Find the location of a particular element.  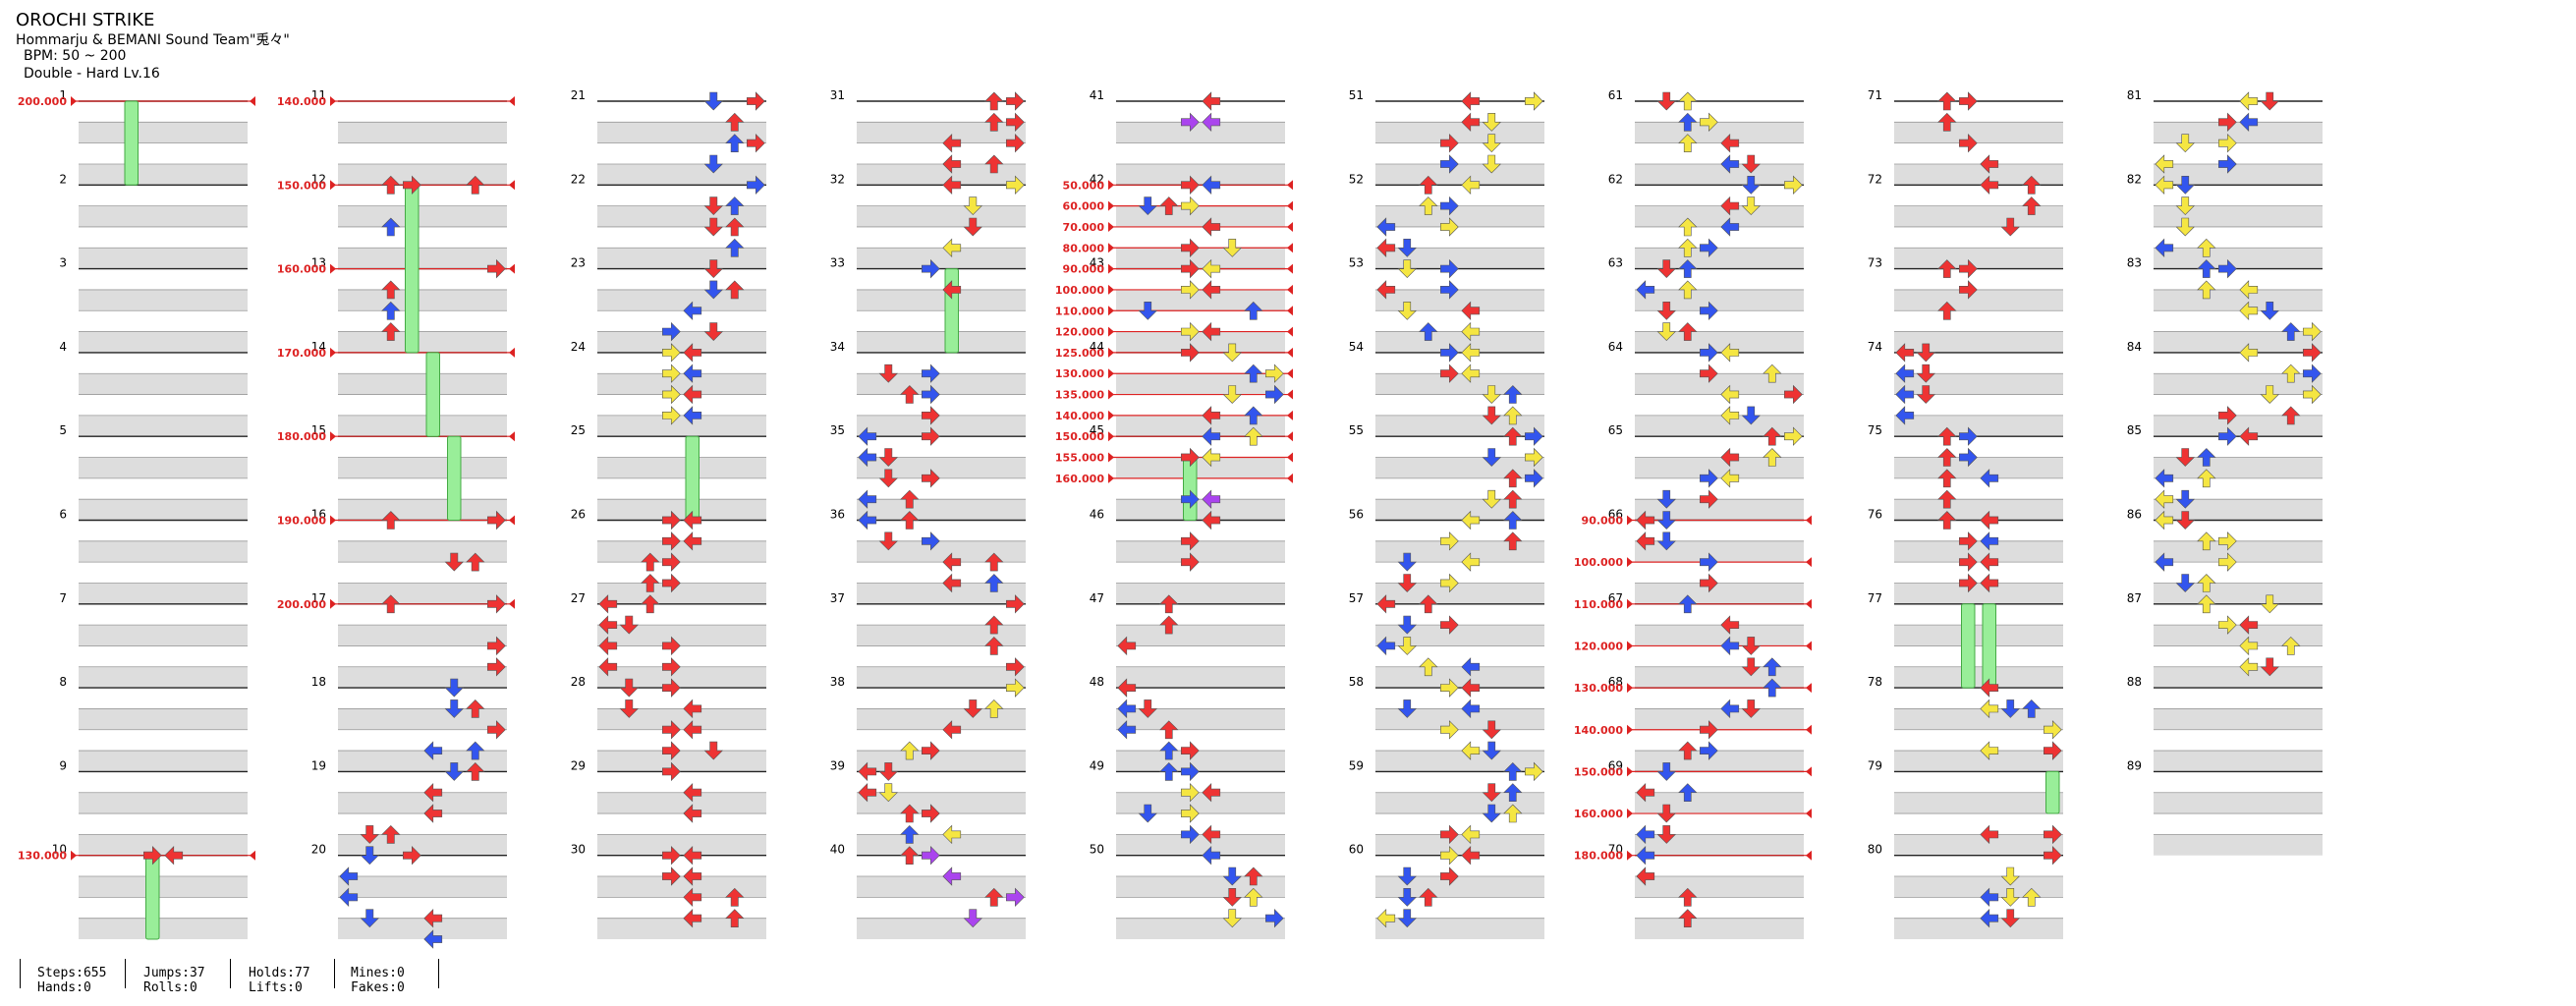

measure-number: 51 is located at coordinates (1356, 95).